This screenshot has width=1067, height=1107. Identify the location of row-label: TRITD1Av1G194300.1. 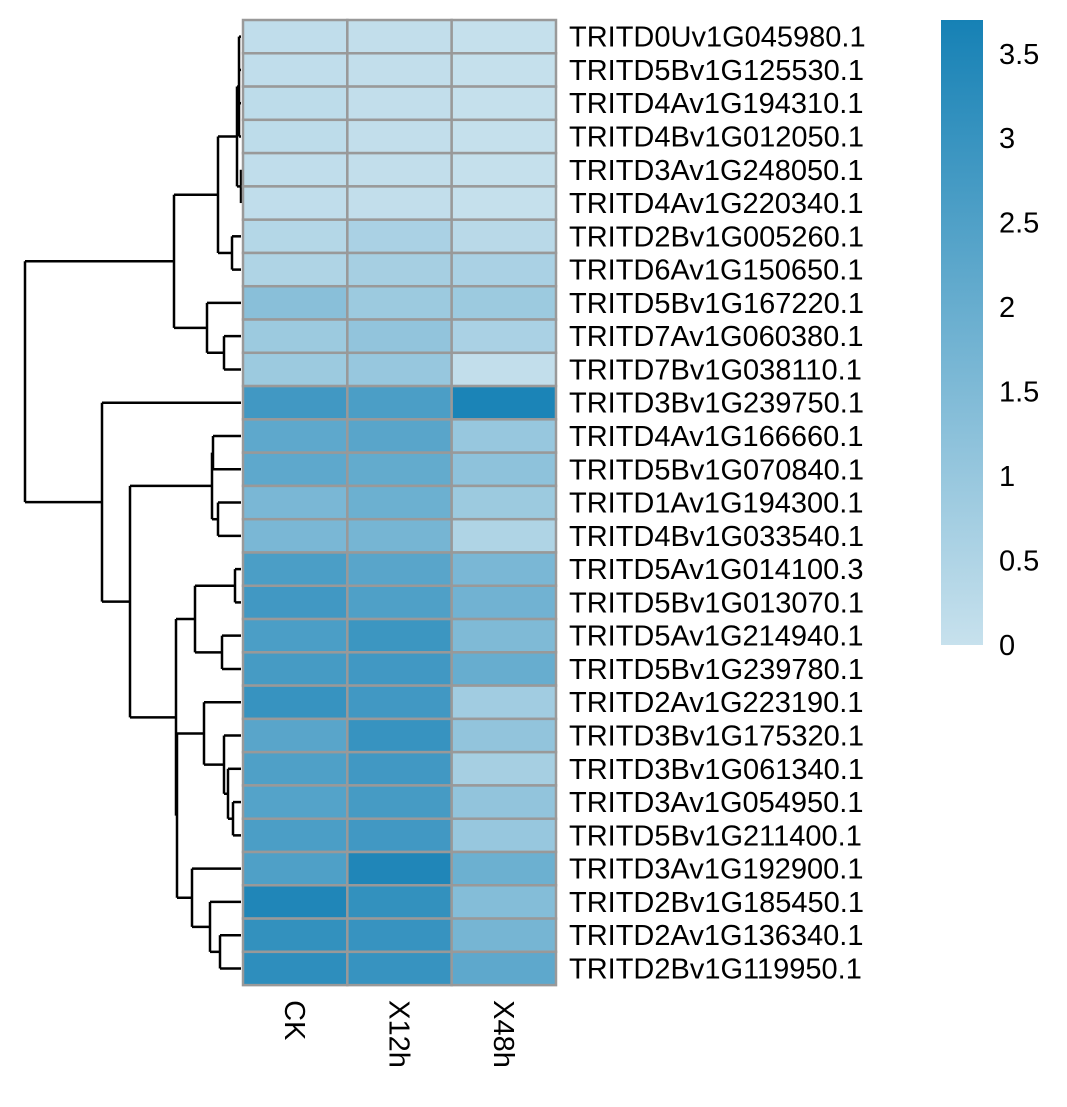
(716, 504).